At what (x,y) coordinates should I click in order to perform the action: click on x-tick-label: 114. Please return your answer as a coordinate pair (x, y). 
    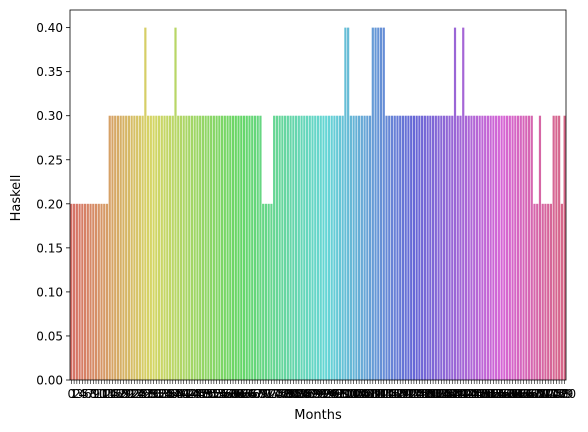
    Looking at the image, I should click on (383, 394).